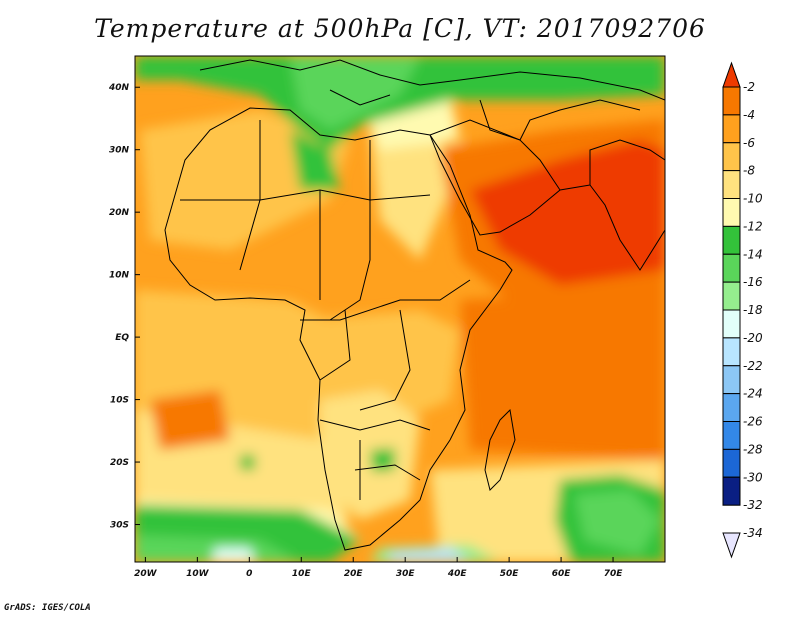 The width and height of the screenshot is (800, 618). What do you see at coordinates (753, 505) in the screenshot?
I see `colorbar-label: -32` at bounding box center [753, 505].